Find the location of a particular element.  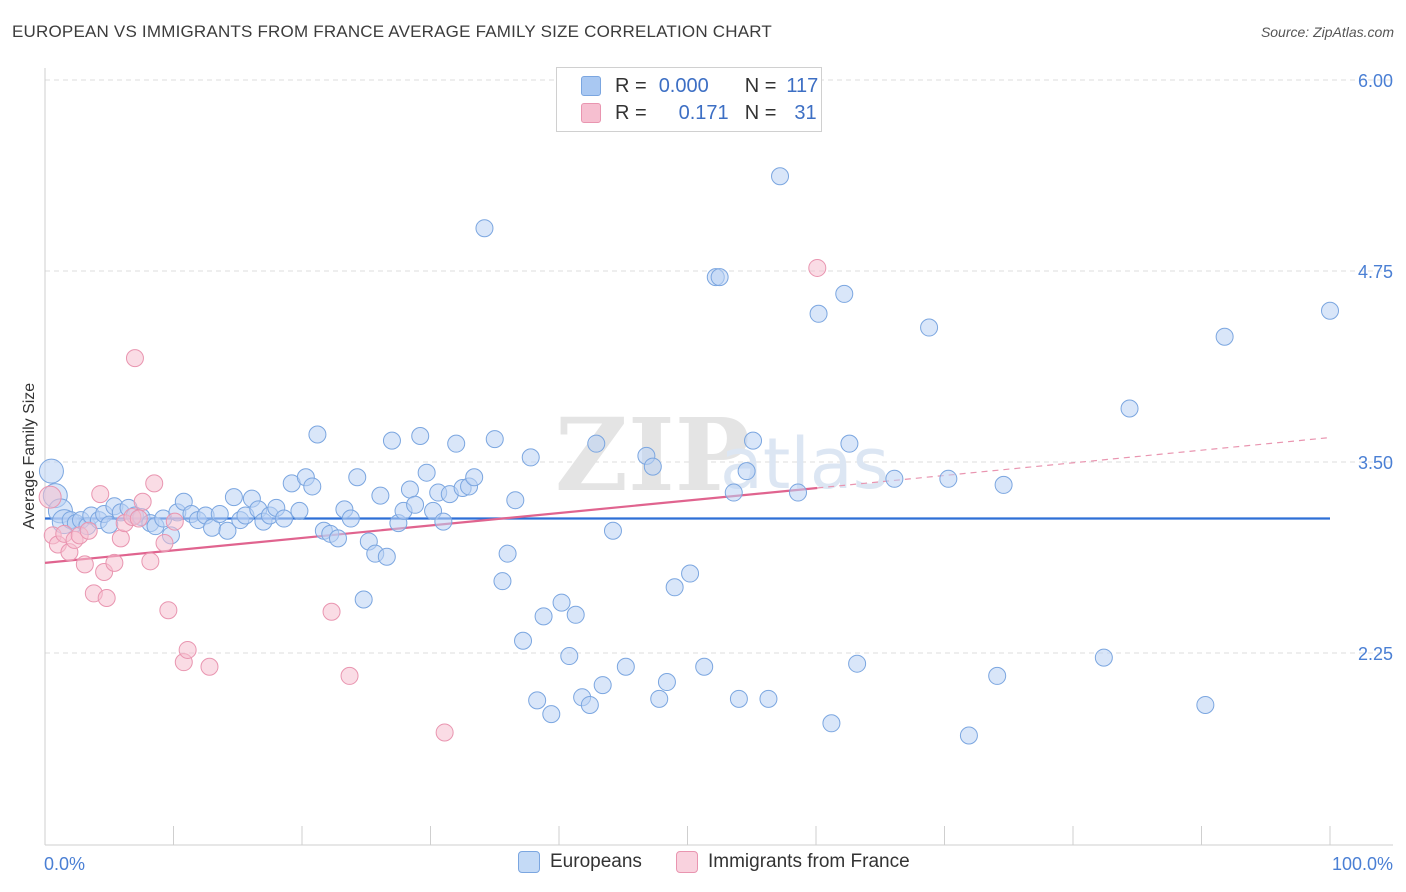

legend-label: Europeans is located at coordinates (596, 861).